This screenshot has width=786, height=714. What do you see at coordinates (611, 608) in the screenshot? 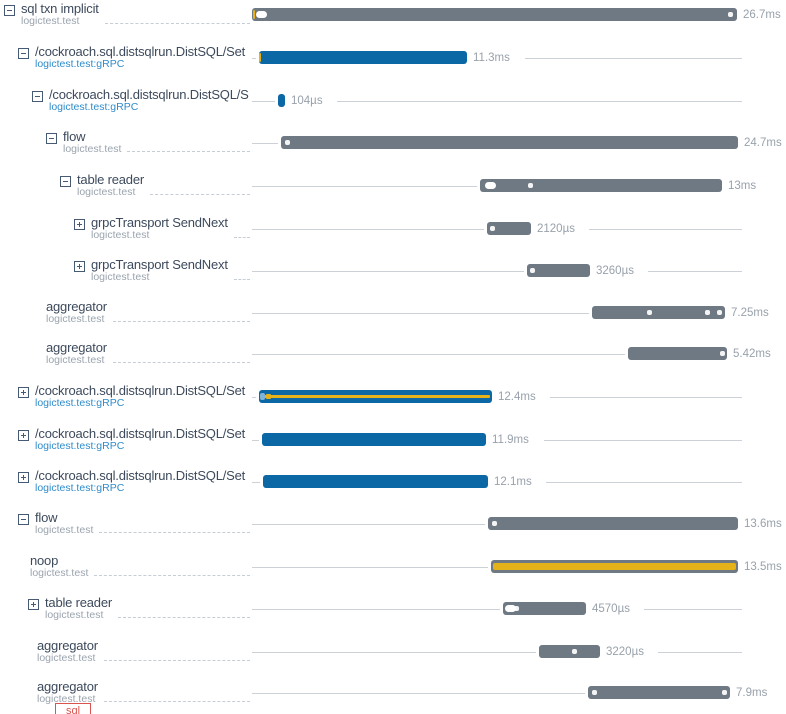
I see `span-duration: 4570µs` at bounding box center [611, 608].